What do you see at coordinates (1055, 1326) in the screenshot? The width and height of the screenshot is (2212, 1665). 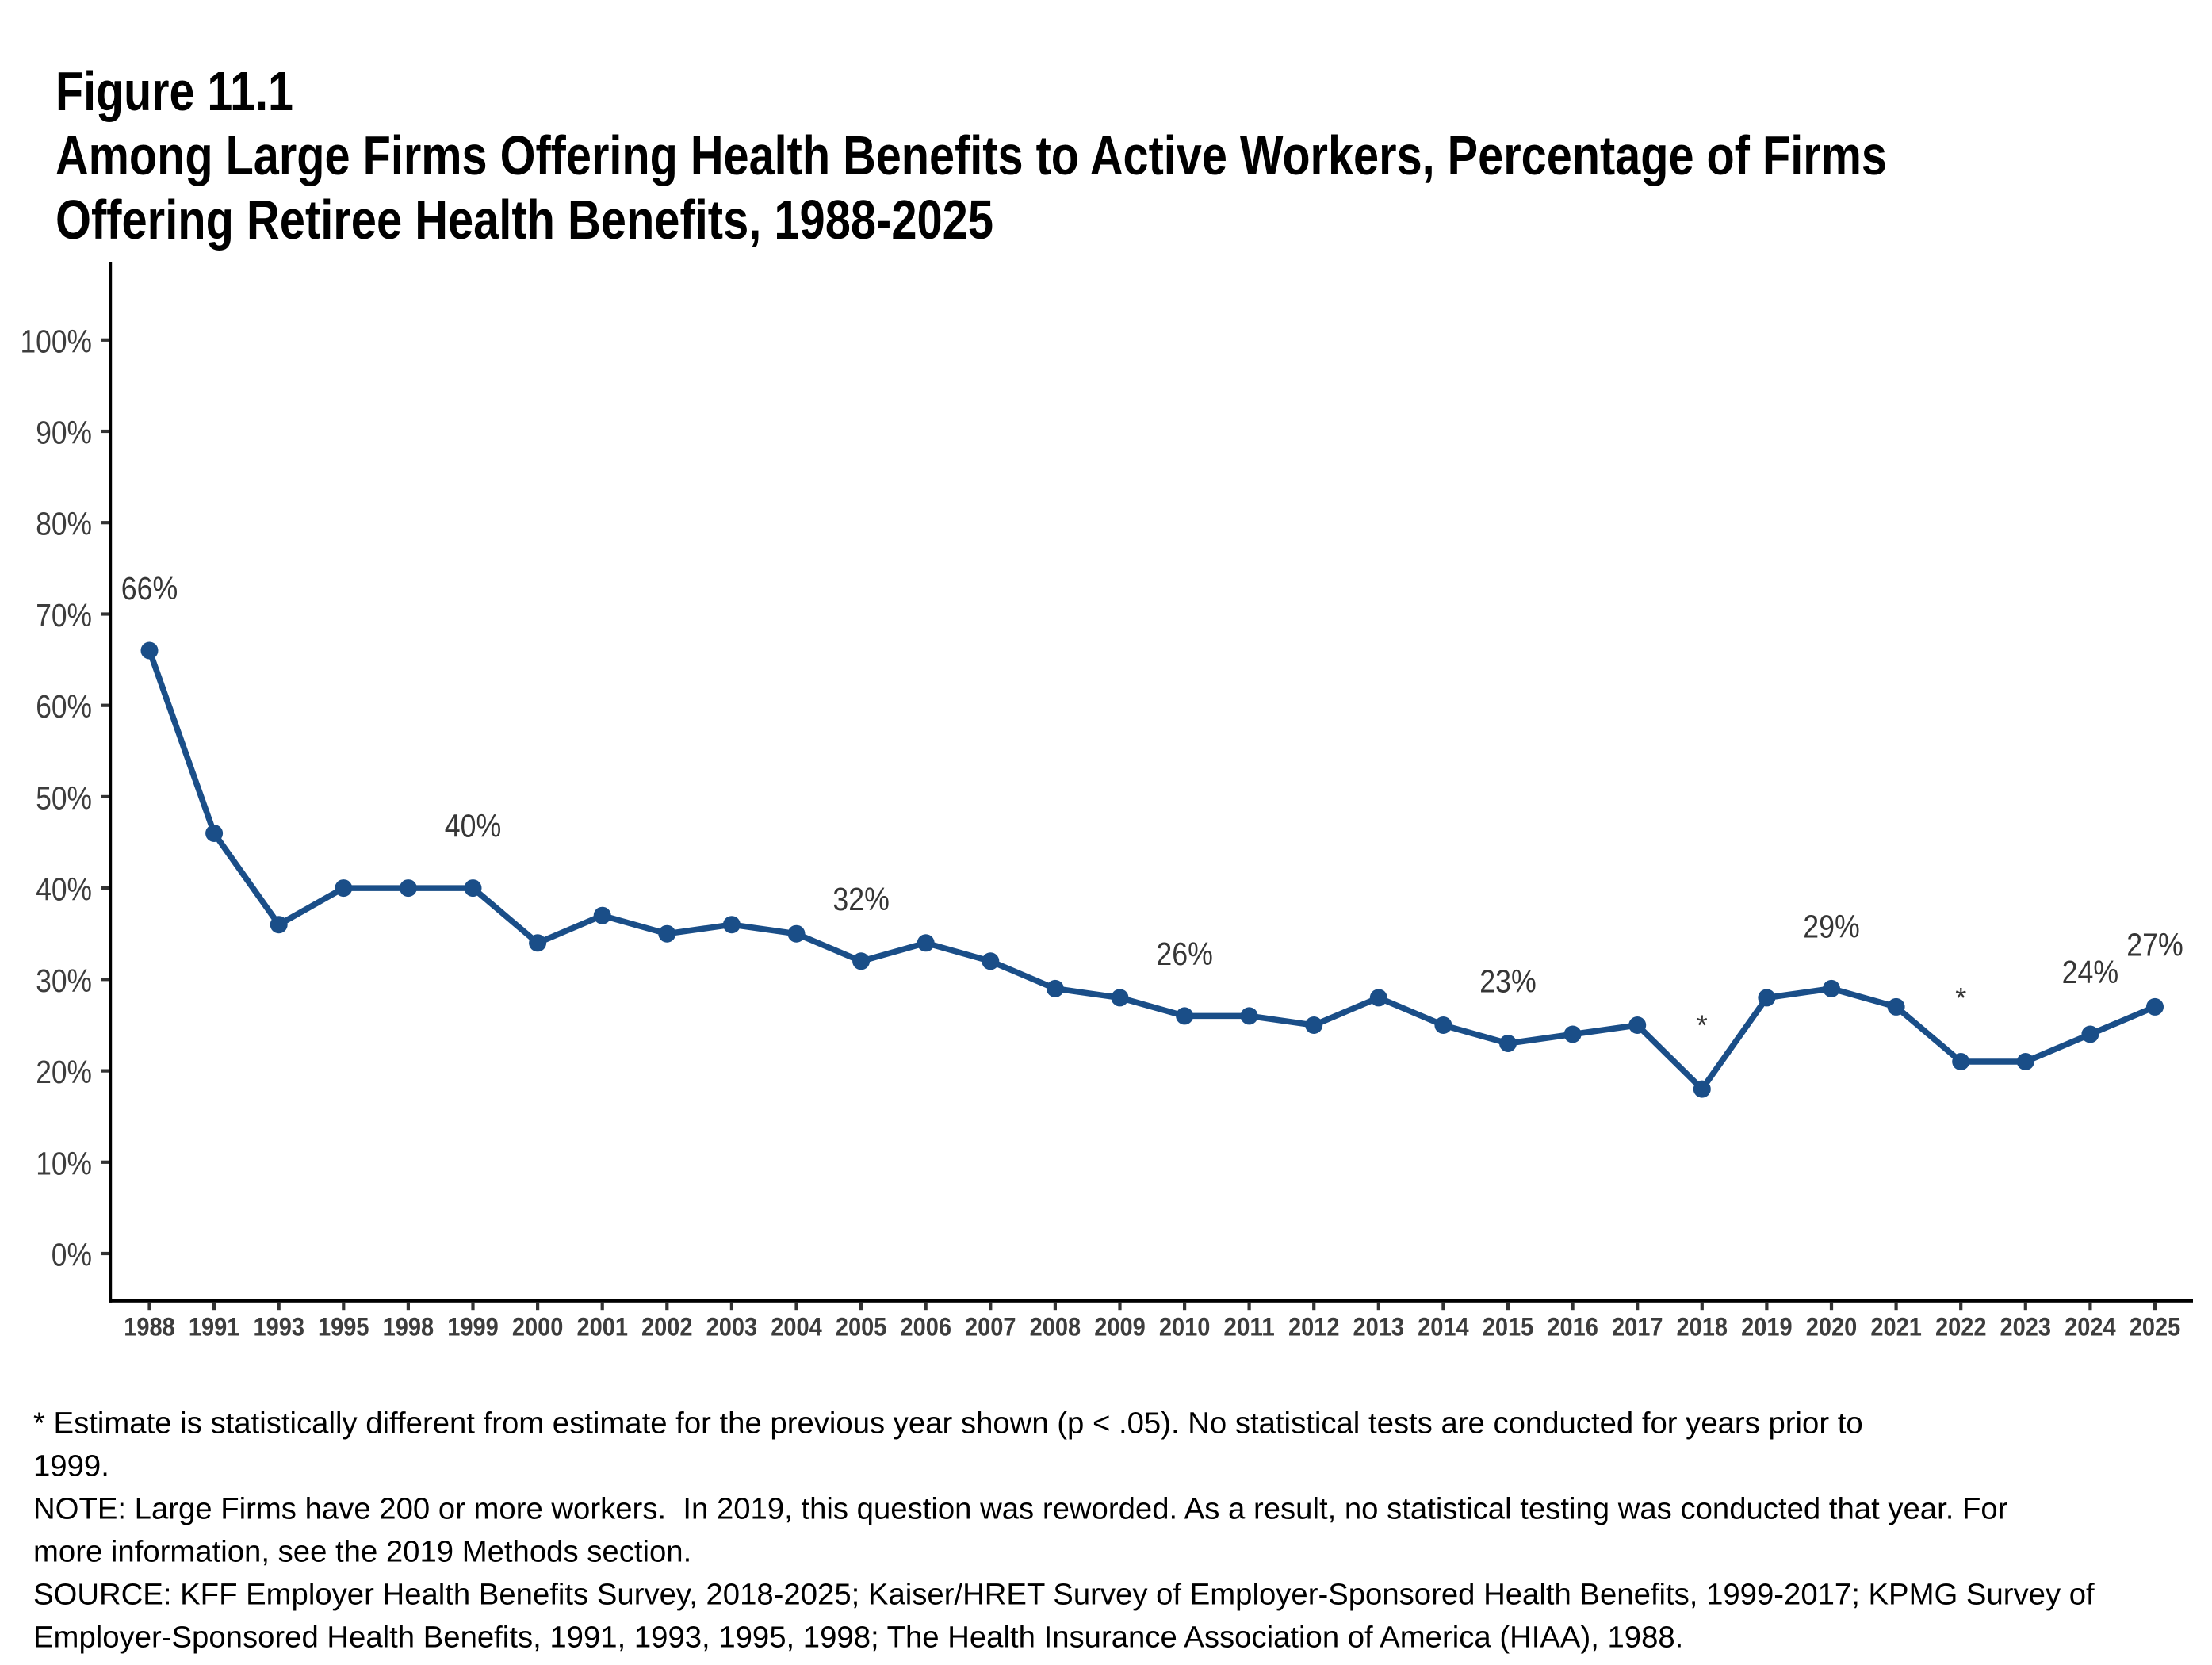 I see `svg-text: 2008` at bounding box center [1055, 1326].